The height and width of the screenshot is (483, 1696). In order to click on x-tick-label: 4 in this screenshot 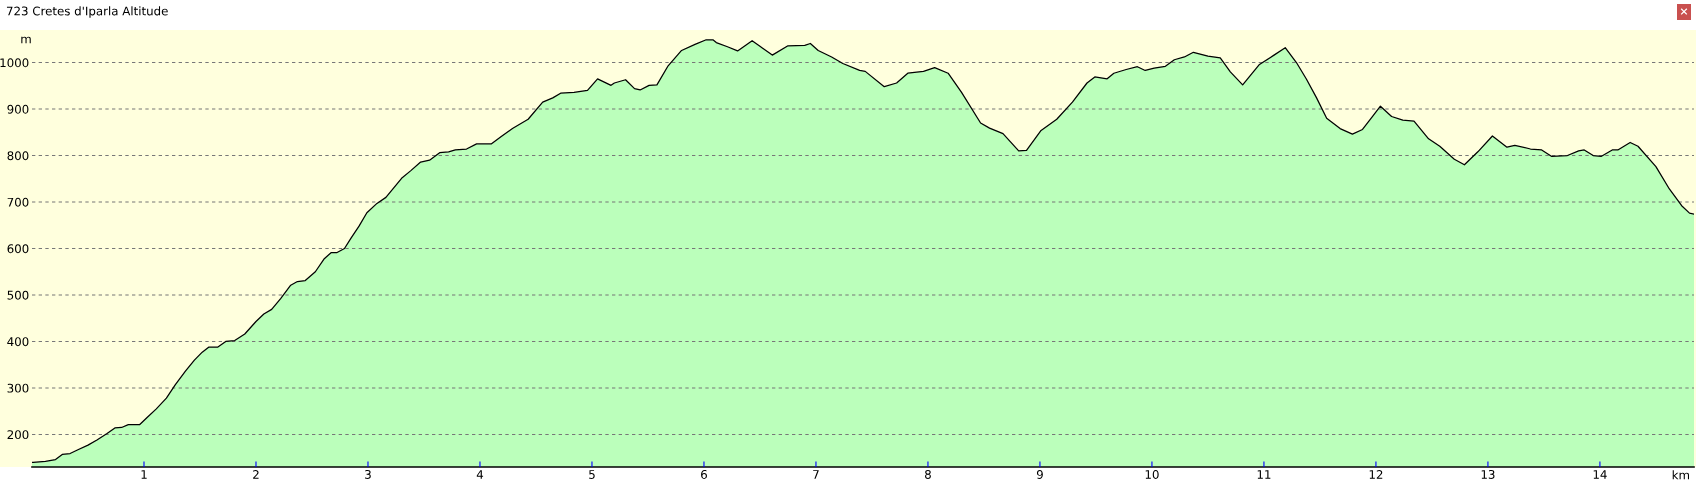, I will do `click(480, 474)`.